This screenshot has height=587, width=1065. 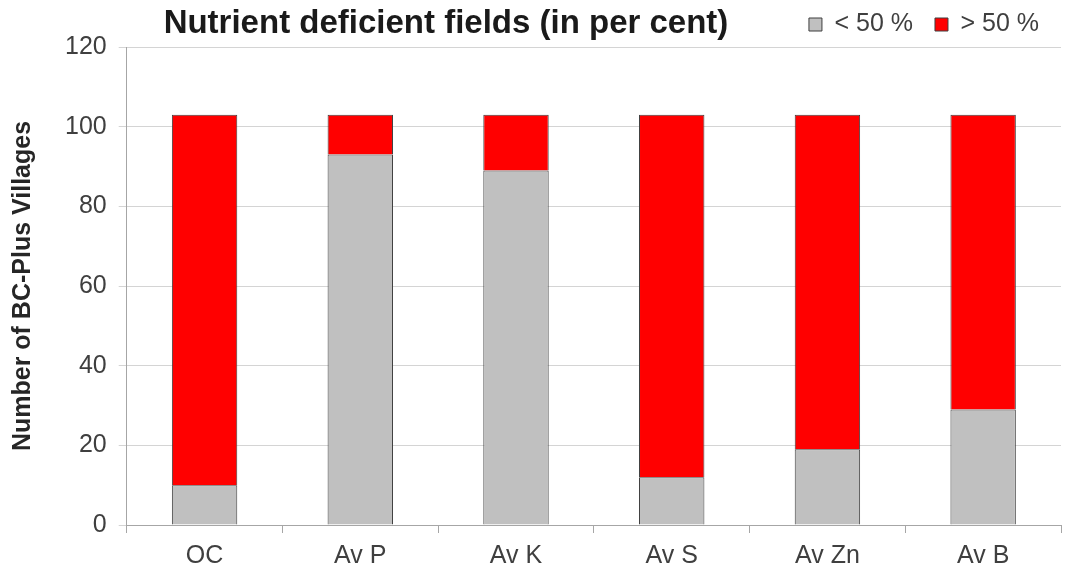 What do you see at coordinates (204, 553) in the screenshot?
I see `x-tick-label: OC` at bounding box center [204, 553].